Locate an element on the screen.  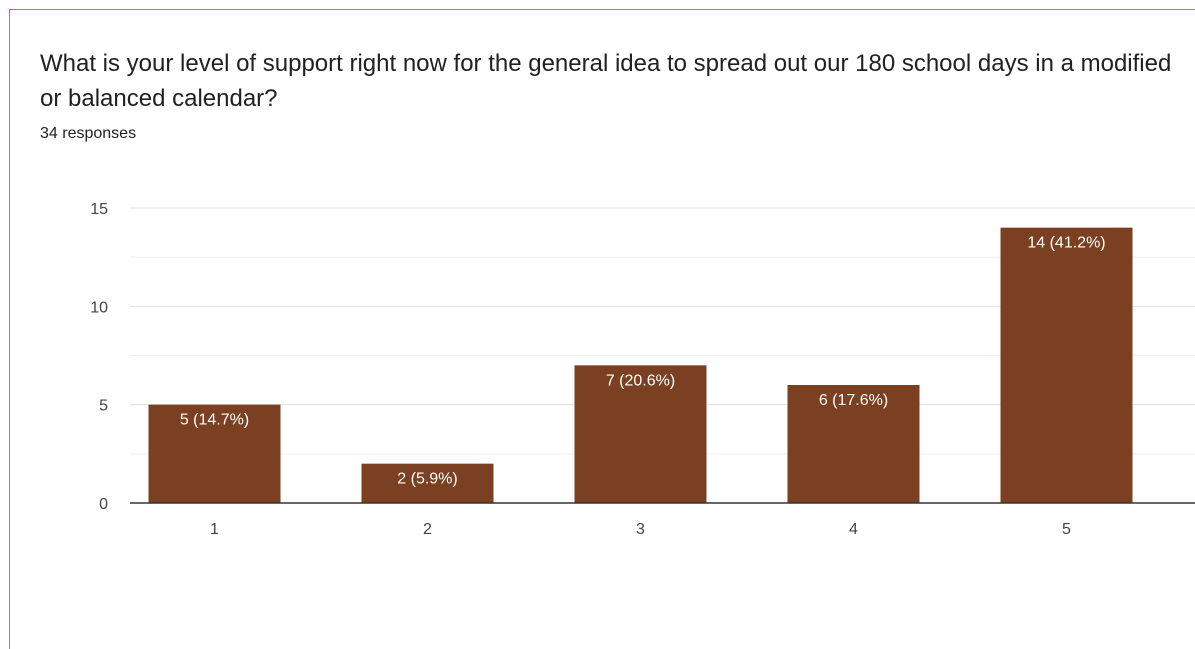
response-count: 34 responses is located at coordinates (88, 133).